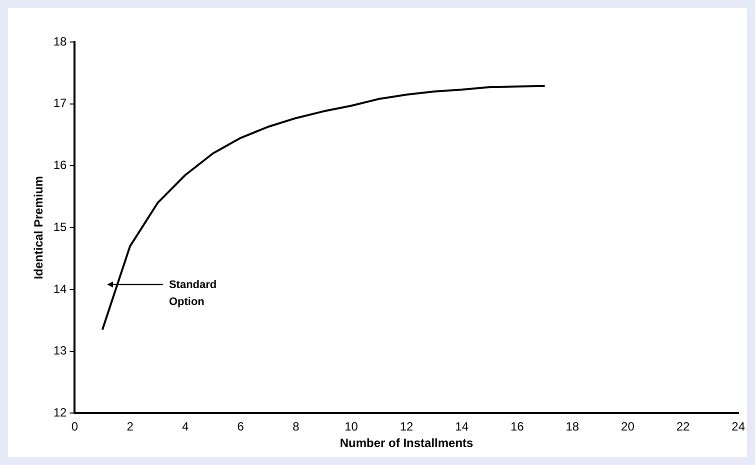 The height and width of the screenshot is (465, 755). What do you see at coordinates (60, 103) in the screenshot?
I see `y-tick-label: 17` at bounding box center [60, 103].